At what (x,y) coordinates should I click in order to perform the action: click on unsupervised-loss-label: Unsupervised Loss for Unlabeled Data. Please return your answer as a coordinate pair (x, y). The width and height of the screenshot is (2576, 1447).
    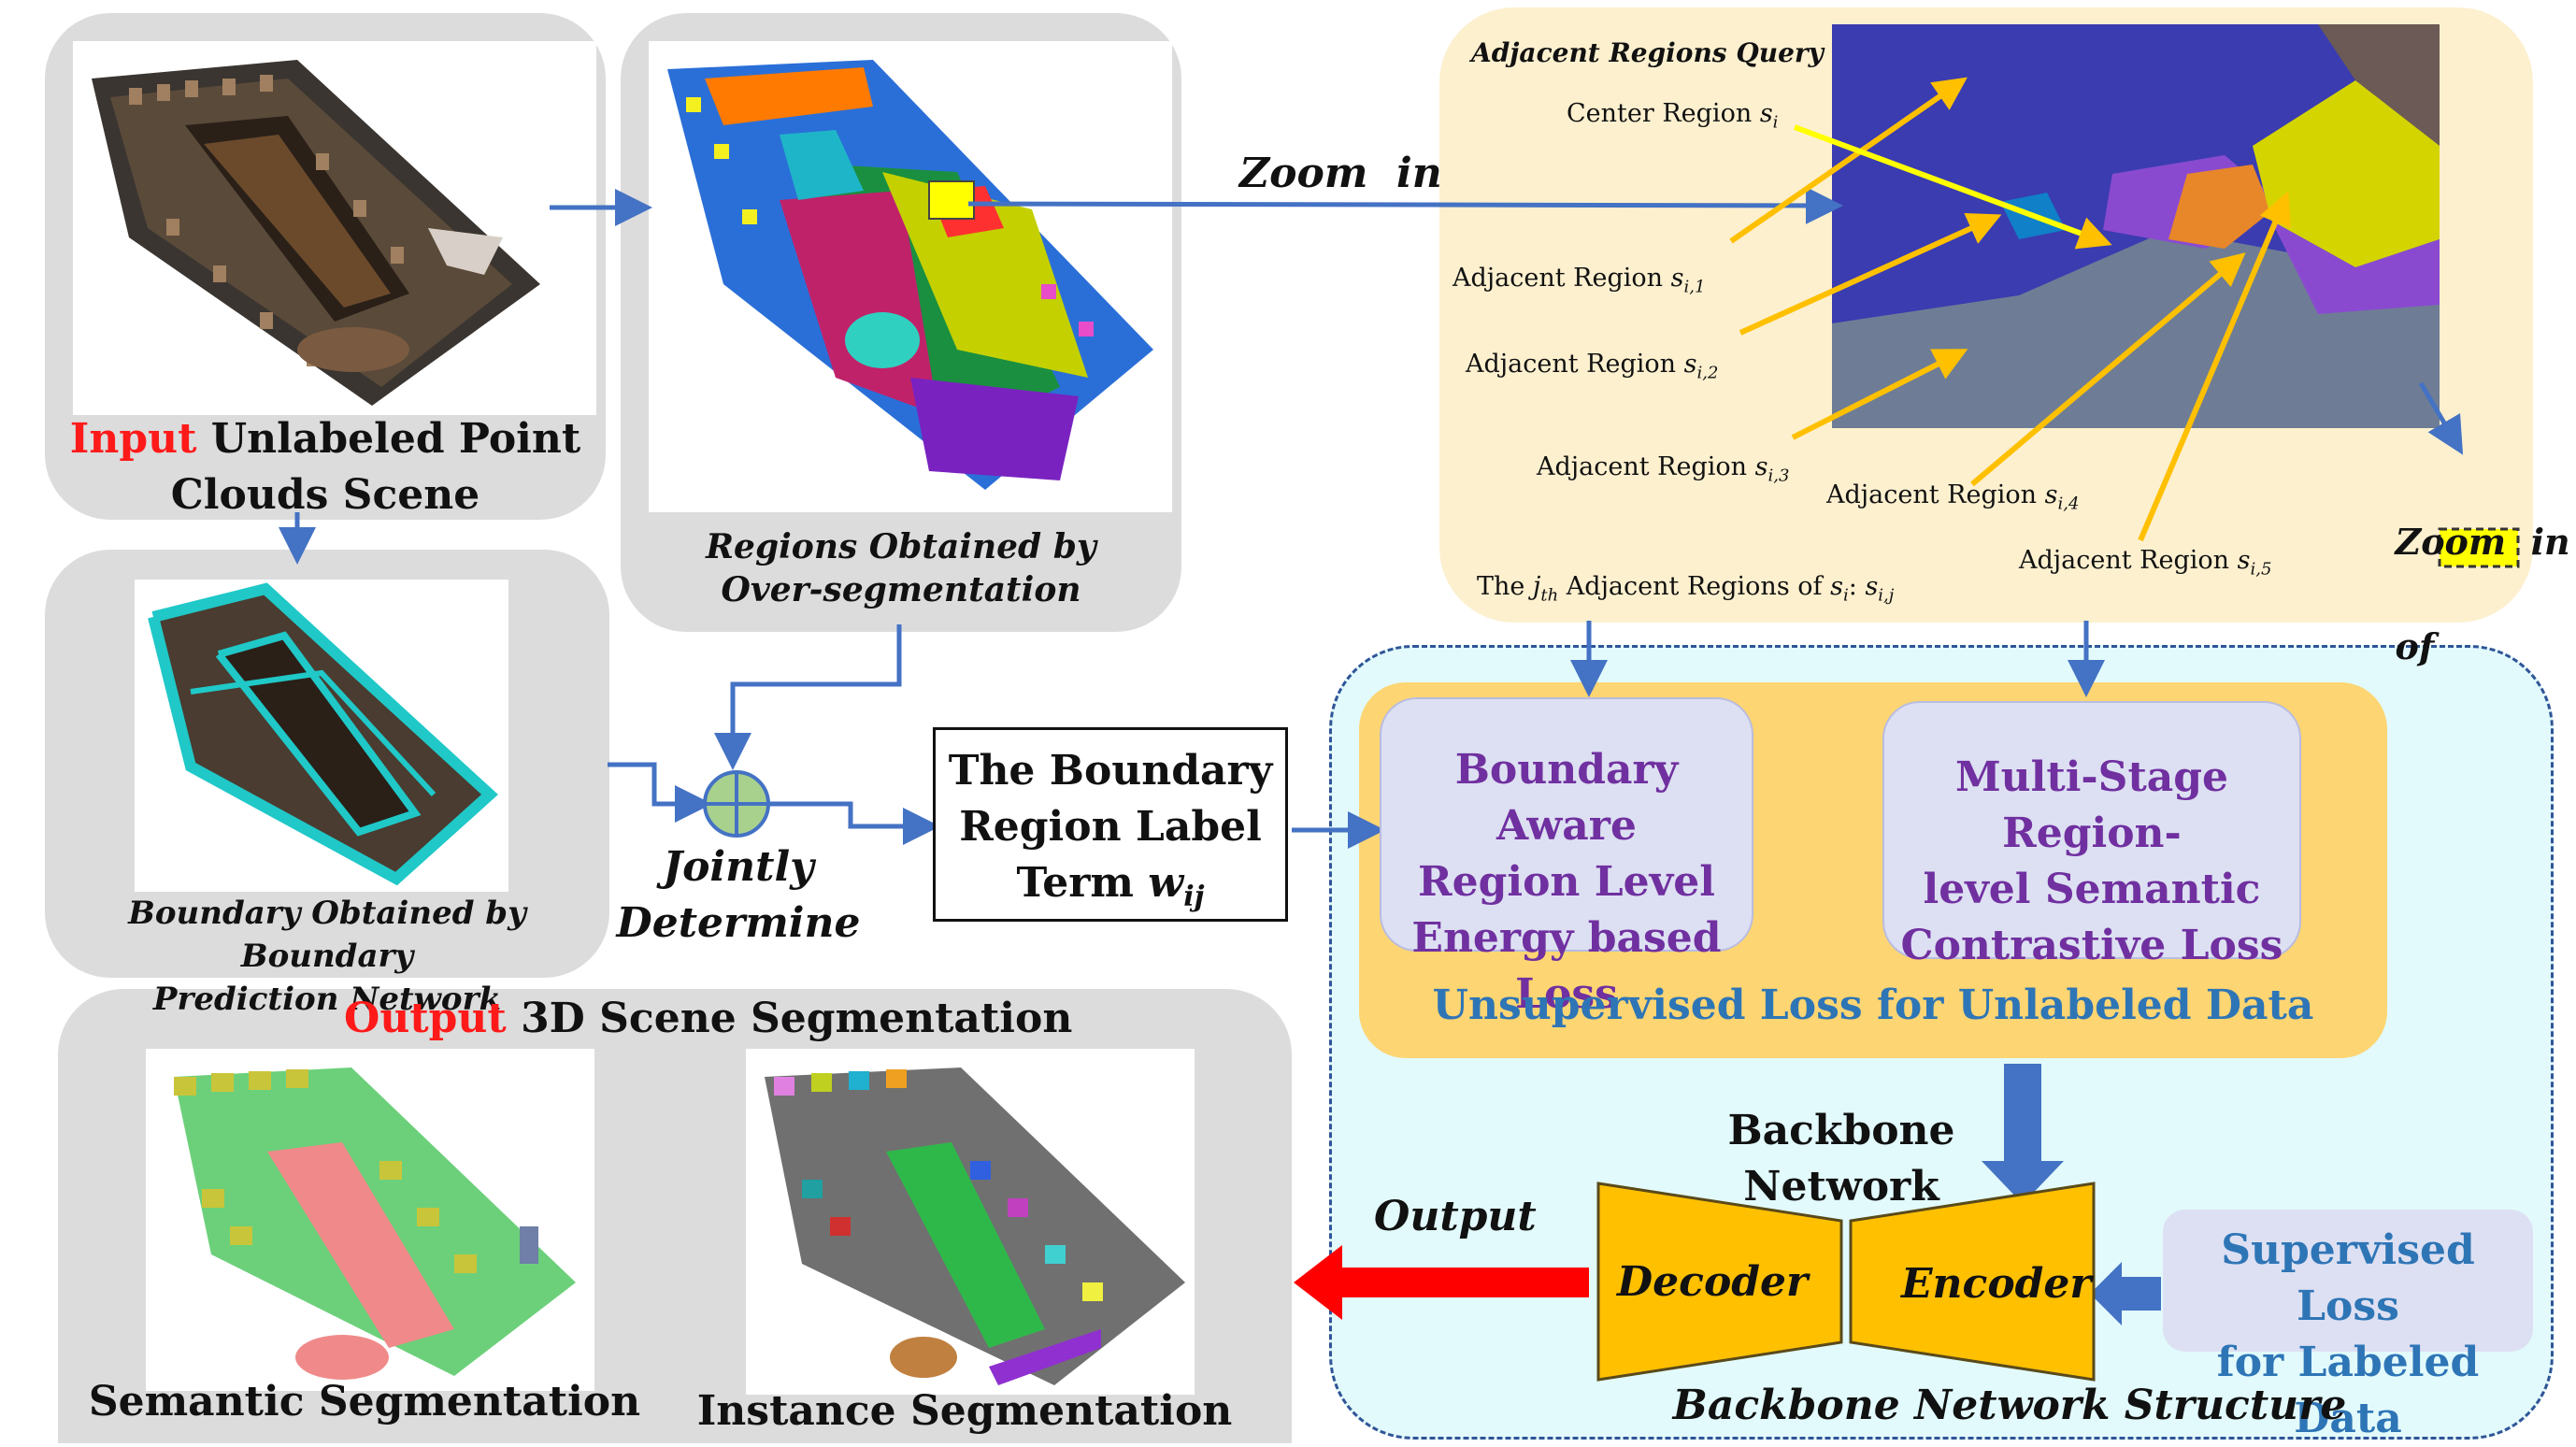
    Looking at the image, I should click on (1873, 1005).